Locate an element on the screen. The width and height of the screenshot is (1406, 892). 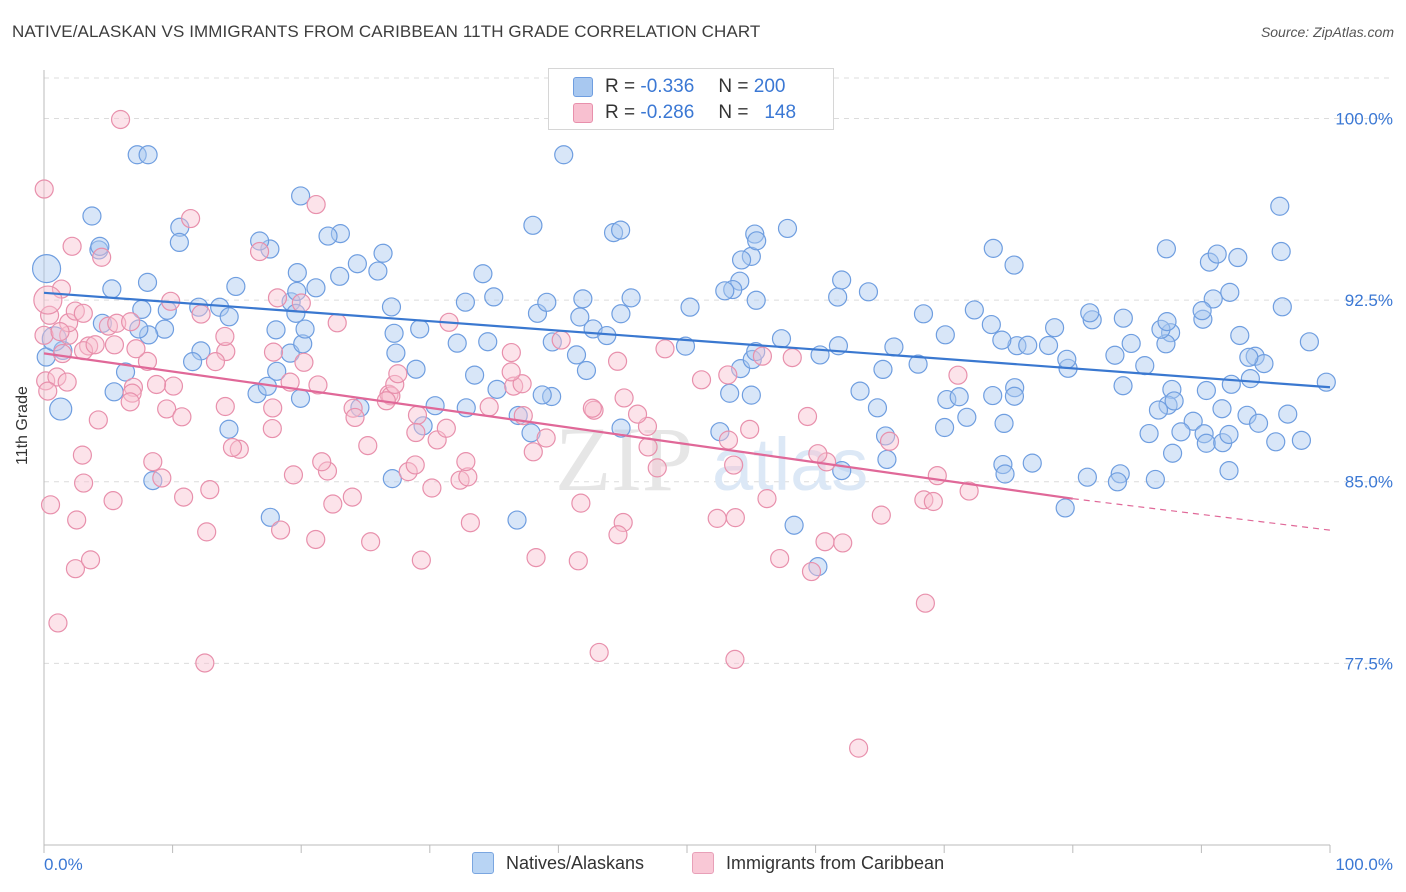
watermark-atlas: atlas is located at coordinates (790, 464).